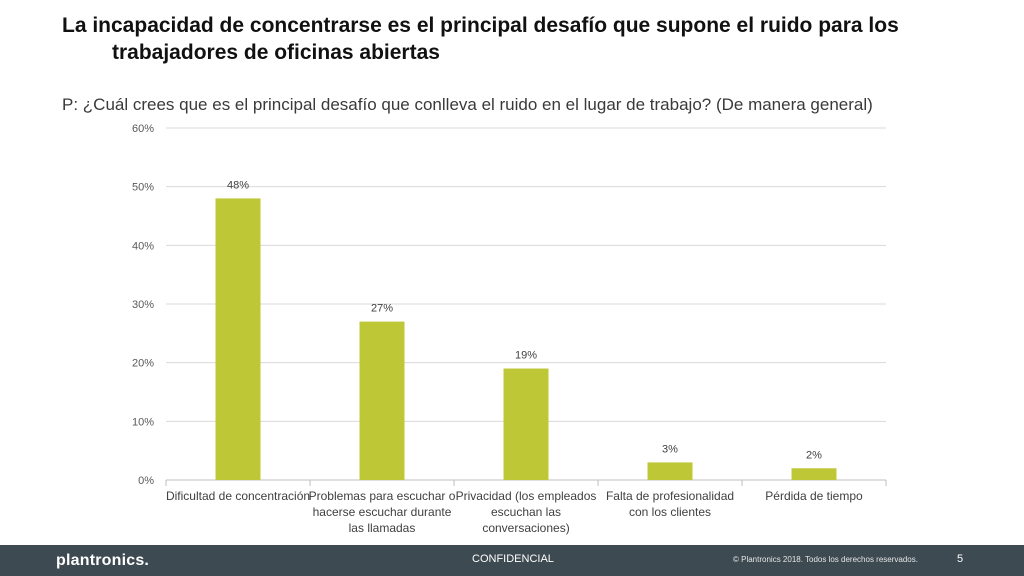 This screenshot has width=1024, height=576. What do you see at coordinates (382, 309) in the screenshot?
I see `data-label: 27%` at bounding box center [382, 309].